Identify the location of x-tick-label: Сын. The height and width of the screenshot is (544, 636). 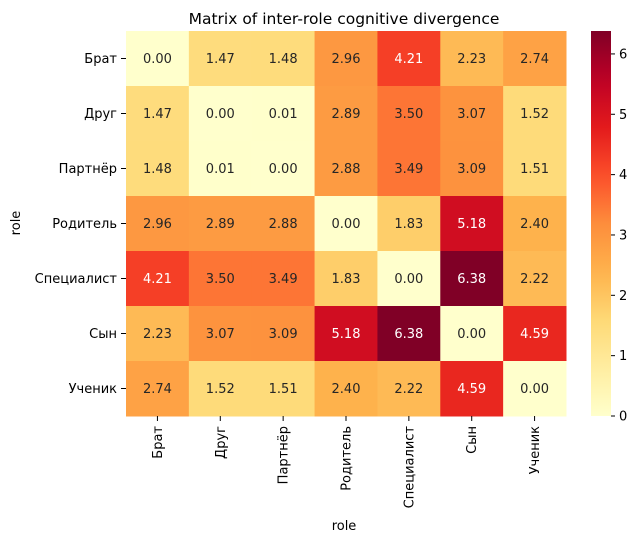
(472, 440).